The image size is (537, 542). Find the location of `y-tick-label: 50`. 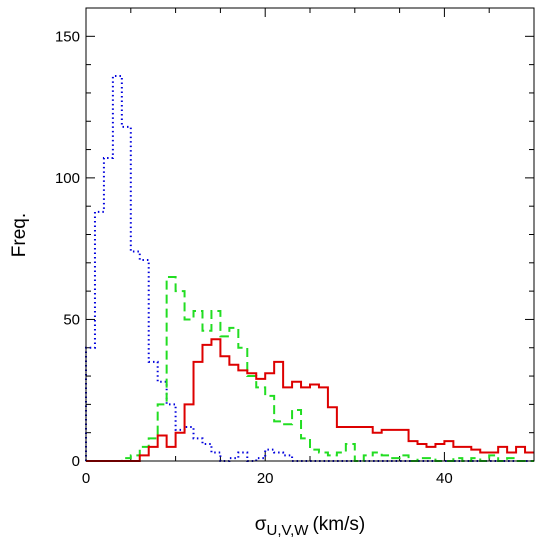

y-tick-label: 50 is located at coordinates (71, 319).